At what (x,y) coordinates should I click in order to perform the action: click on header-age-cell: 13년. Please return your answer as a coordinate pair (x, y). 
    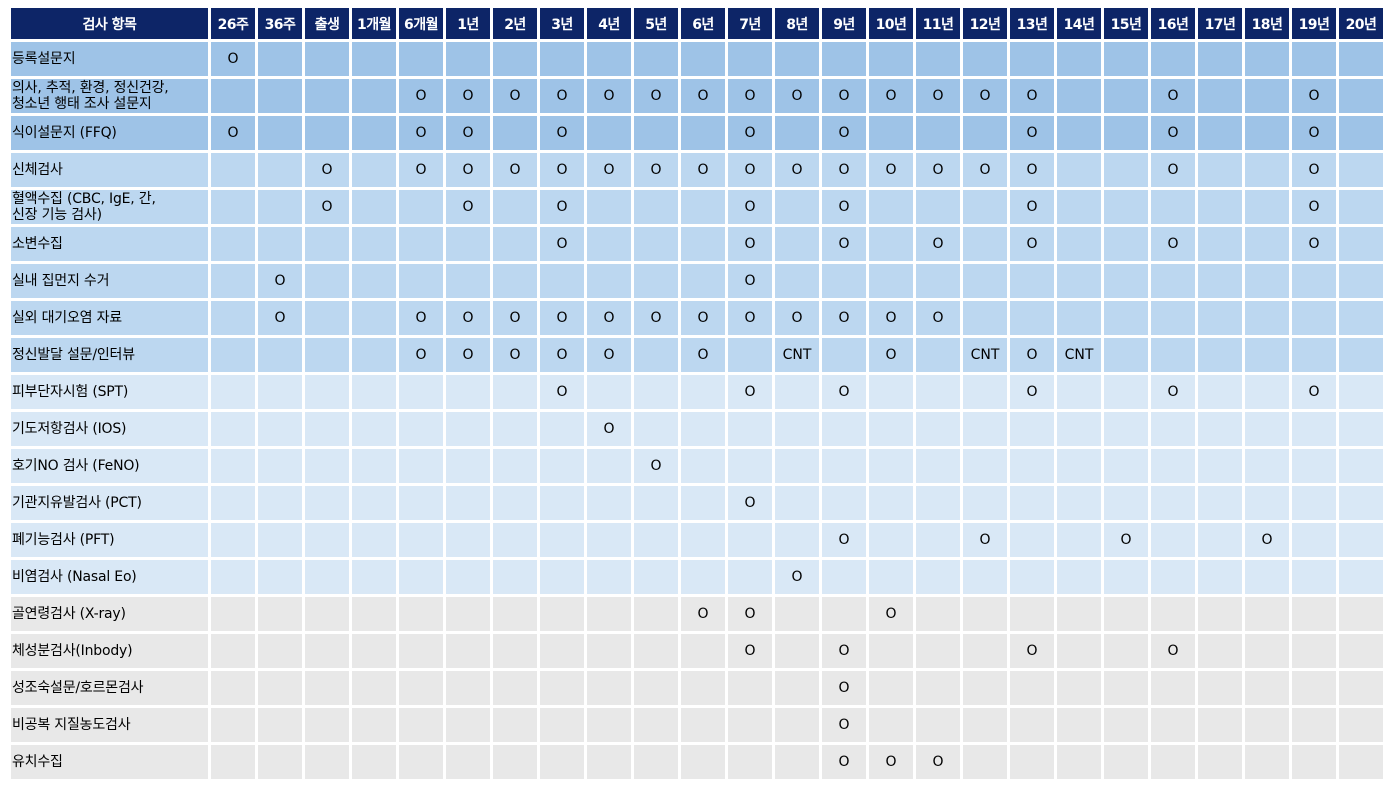
    Looking at the image, I should click on (1032, 23).